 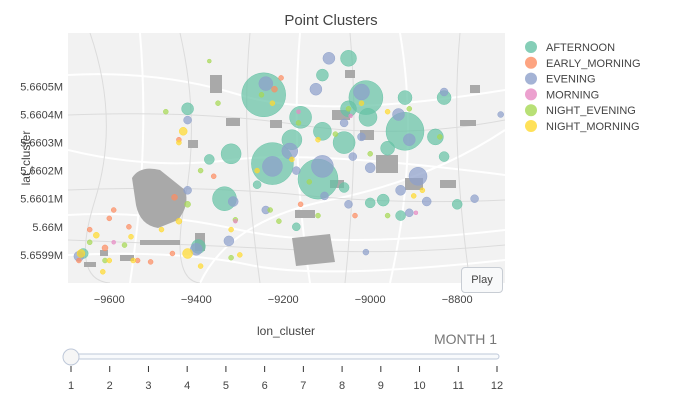 What do you see at coordinates (419, 386) in the screenshot?
I see `slider-step-label: 10` at bounding box center [419, 386].